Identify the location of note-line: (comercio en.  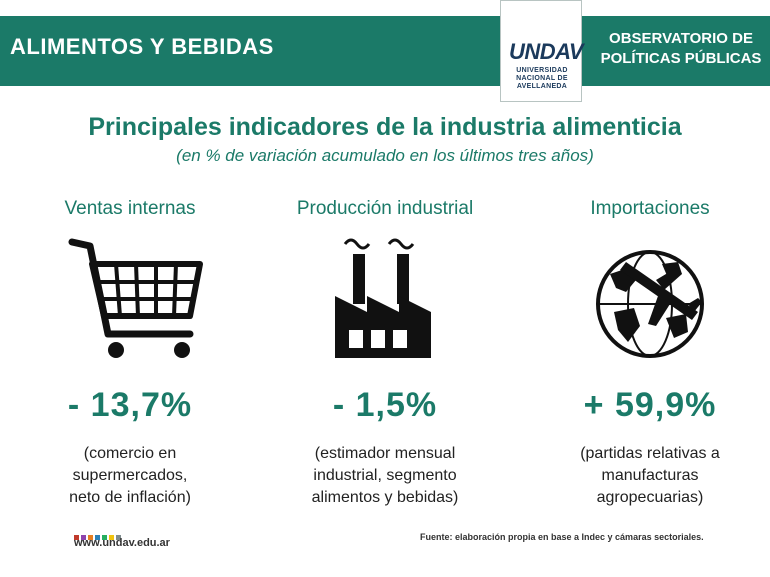
(130, 453).